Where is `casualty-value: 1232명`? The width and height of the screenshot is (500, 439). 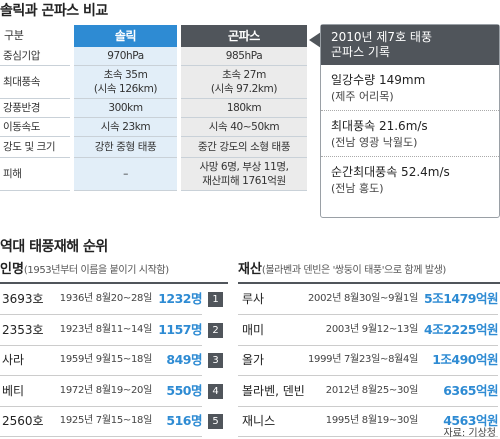 casualty-value: 1232명 is located at coordinates (180, 298).